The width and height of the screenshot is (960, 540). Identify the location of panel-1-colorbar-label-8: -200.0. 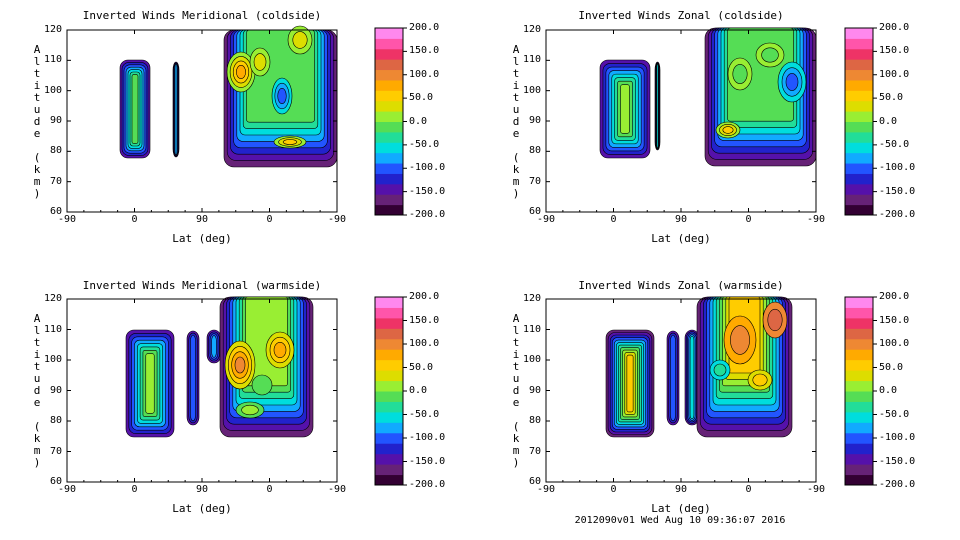
(897, 214).